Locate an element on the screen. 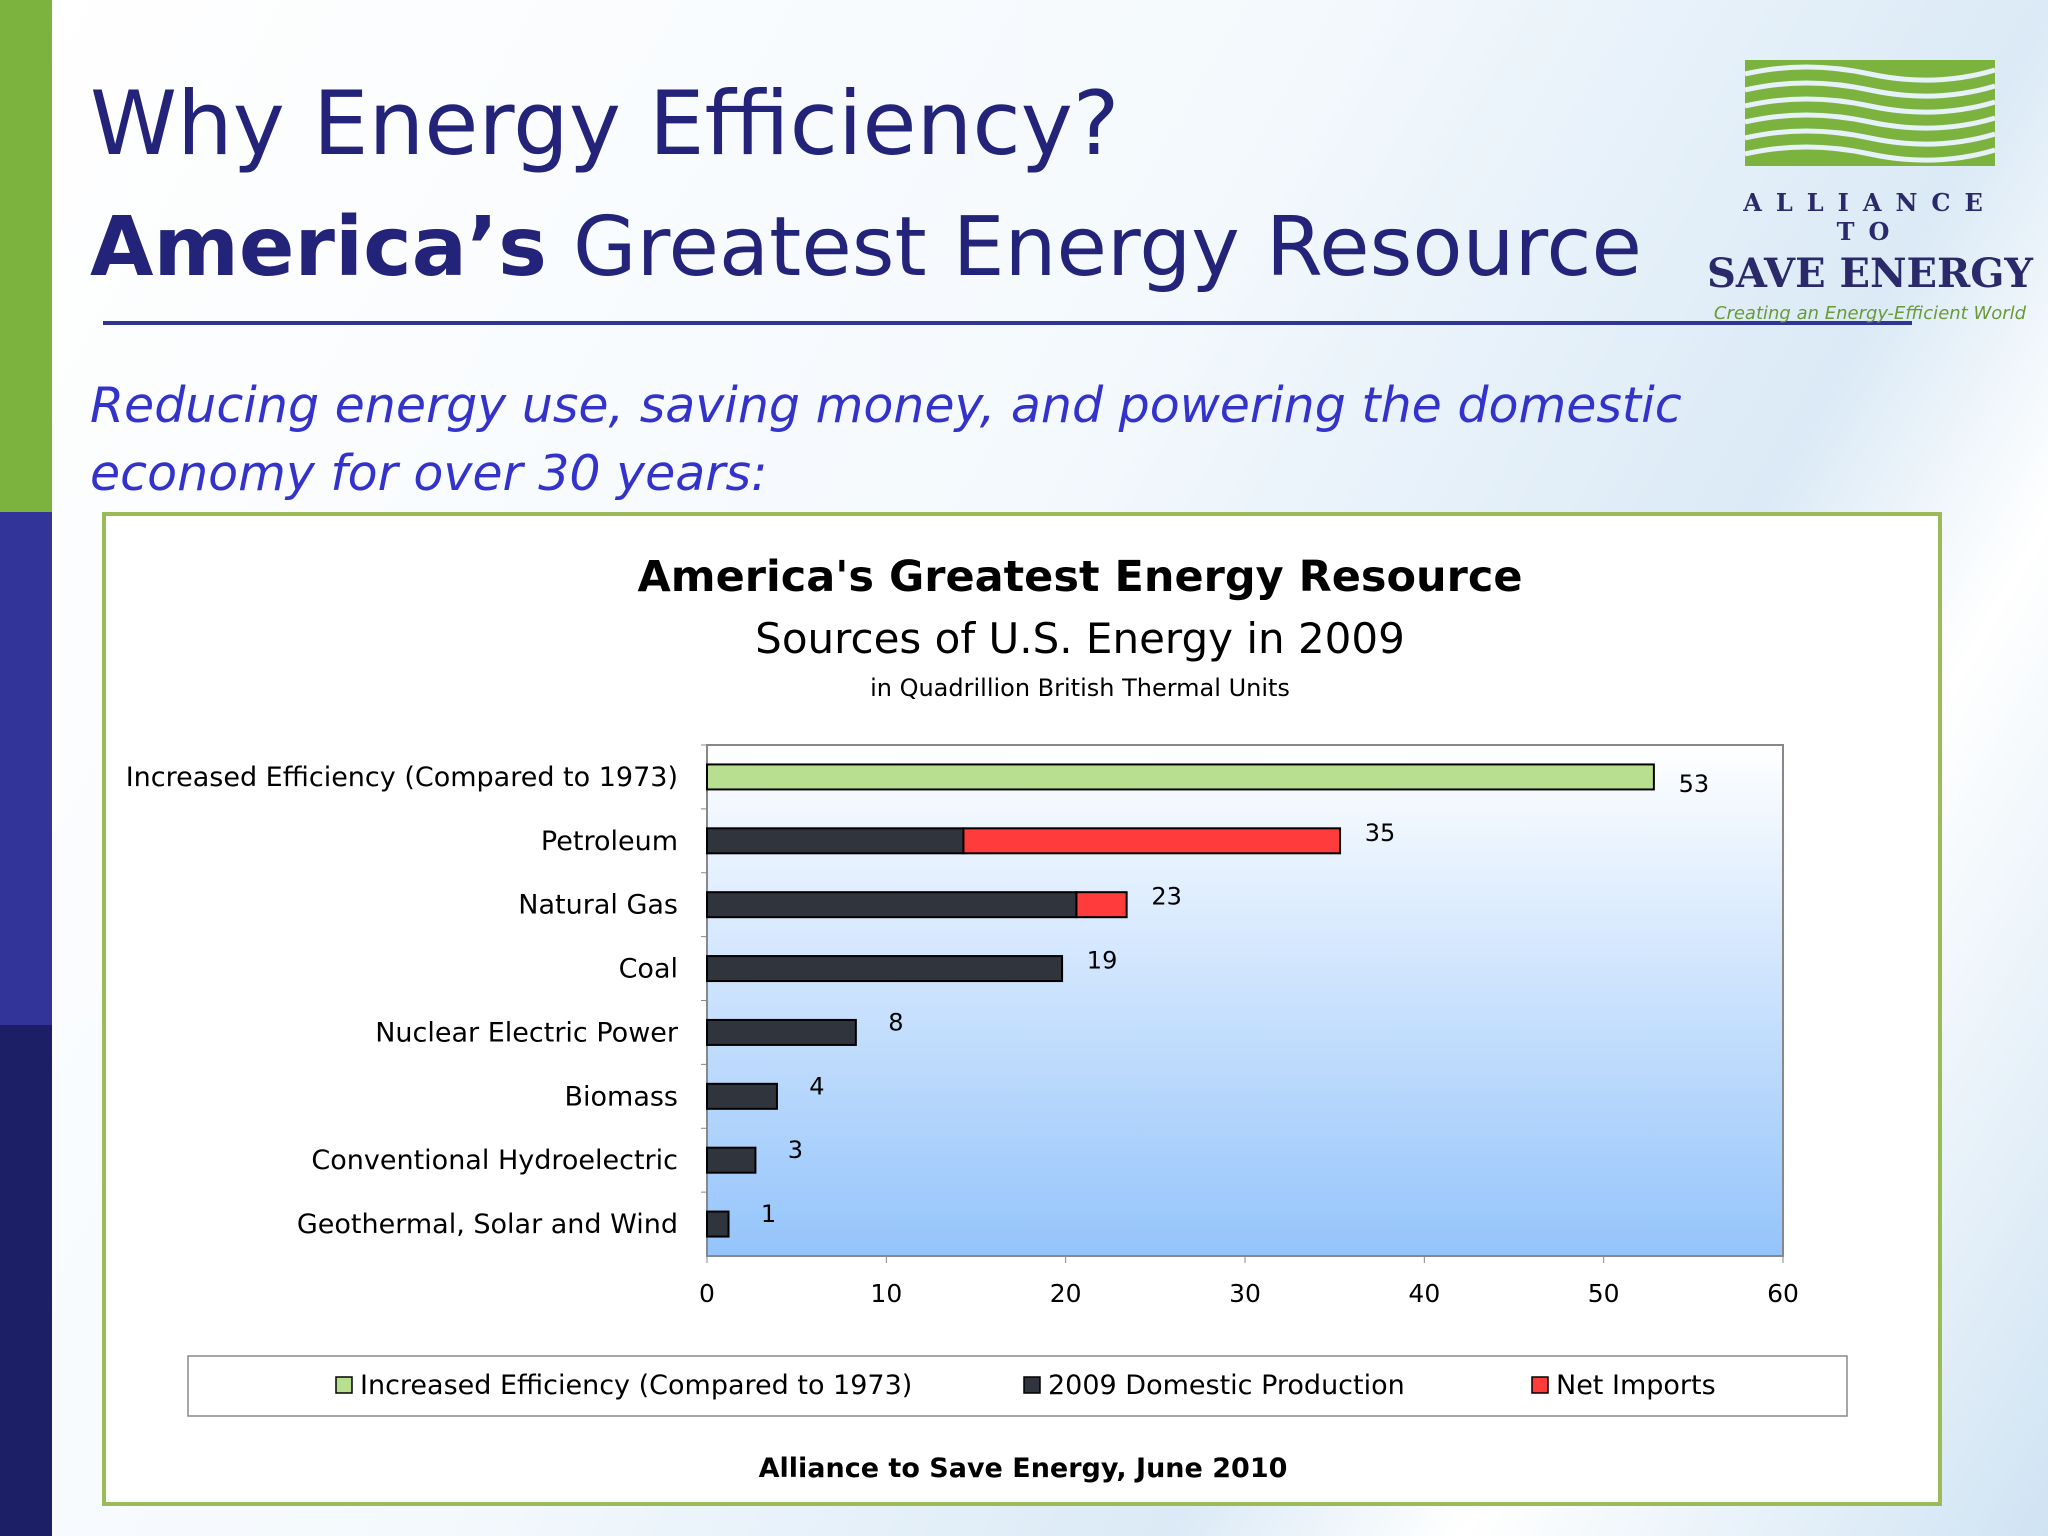  category-label: Natural Gas is located at coordinates (598, 905).